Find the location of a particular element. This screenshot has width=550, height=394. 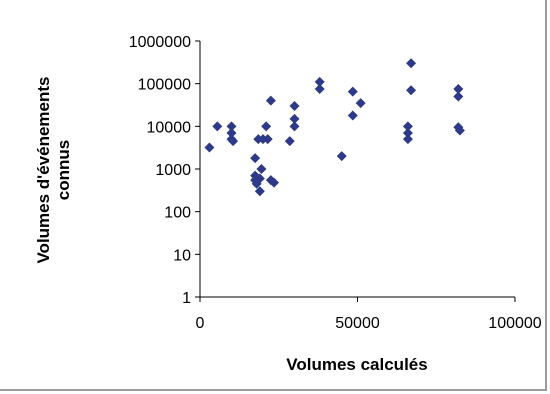

y-axis-title-line-1: Volumes d'événements is located at coordinates (43, 169).